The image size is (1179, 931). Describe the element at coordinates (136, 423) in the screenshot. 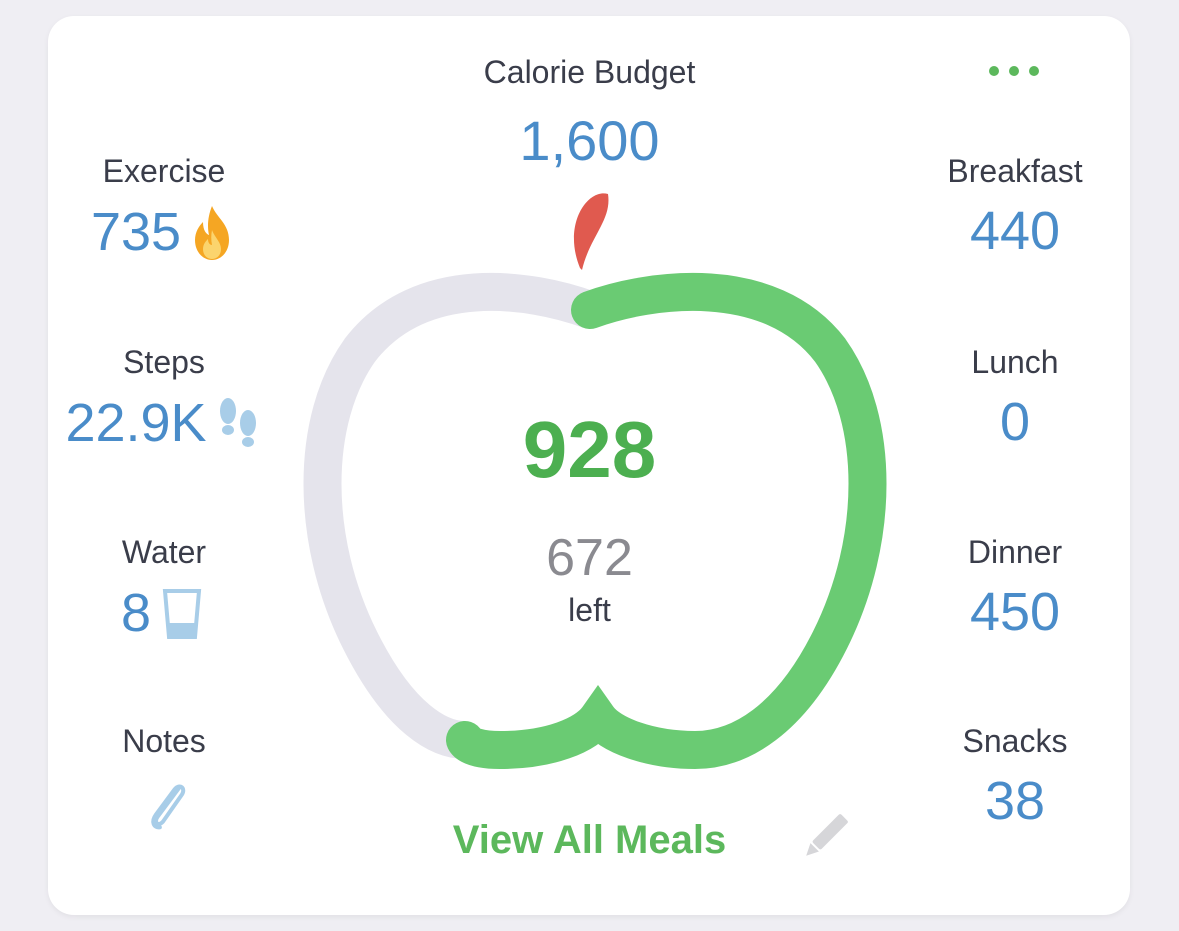

I see `steps-value: 22.9K` at that location.